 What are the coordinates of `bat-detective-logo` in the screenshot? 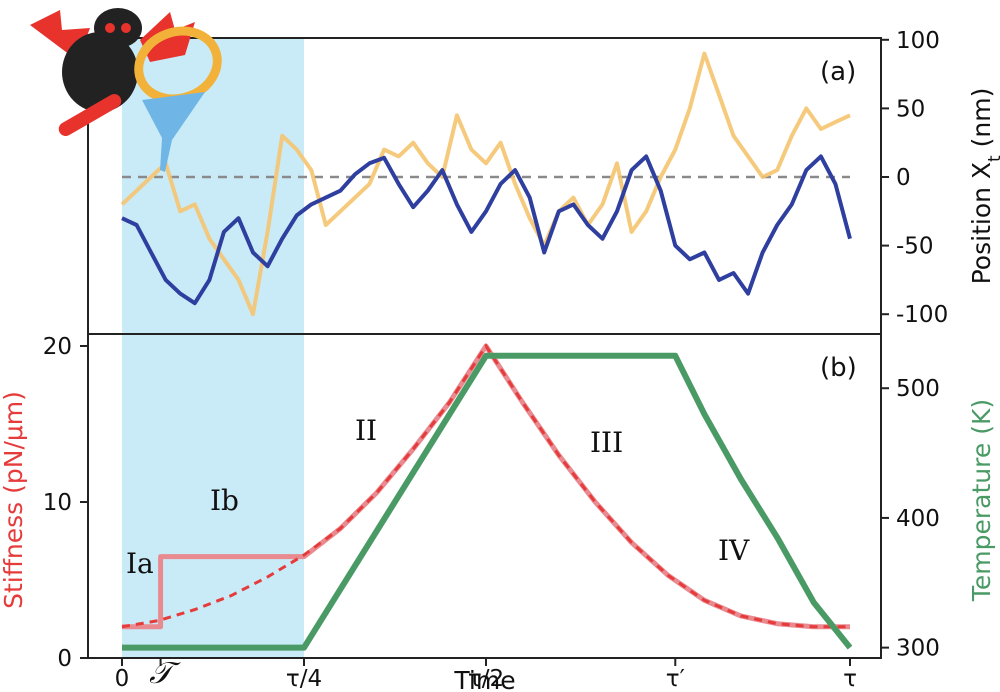 It's located at (126, 90).